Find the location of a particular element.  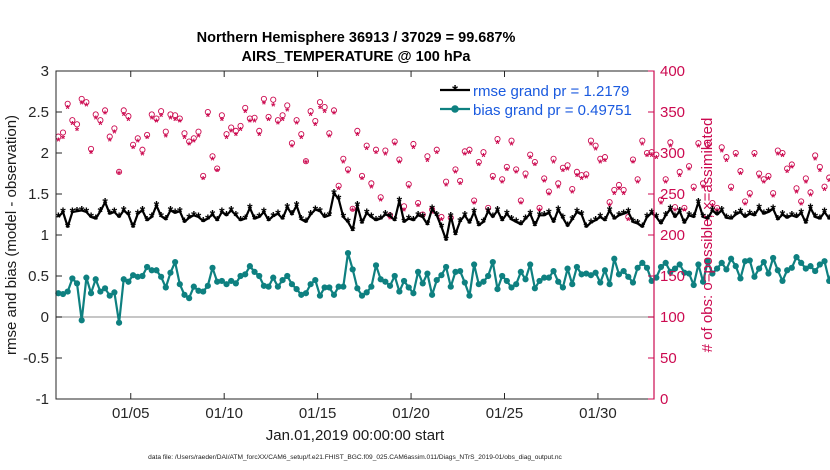

y-right-tick-label: 50 is located at coordinates (668, 358).